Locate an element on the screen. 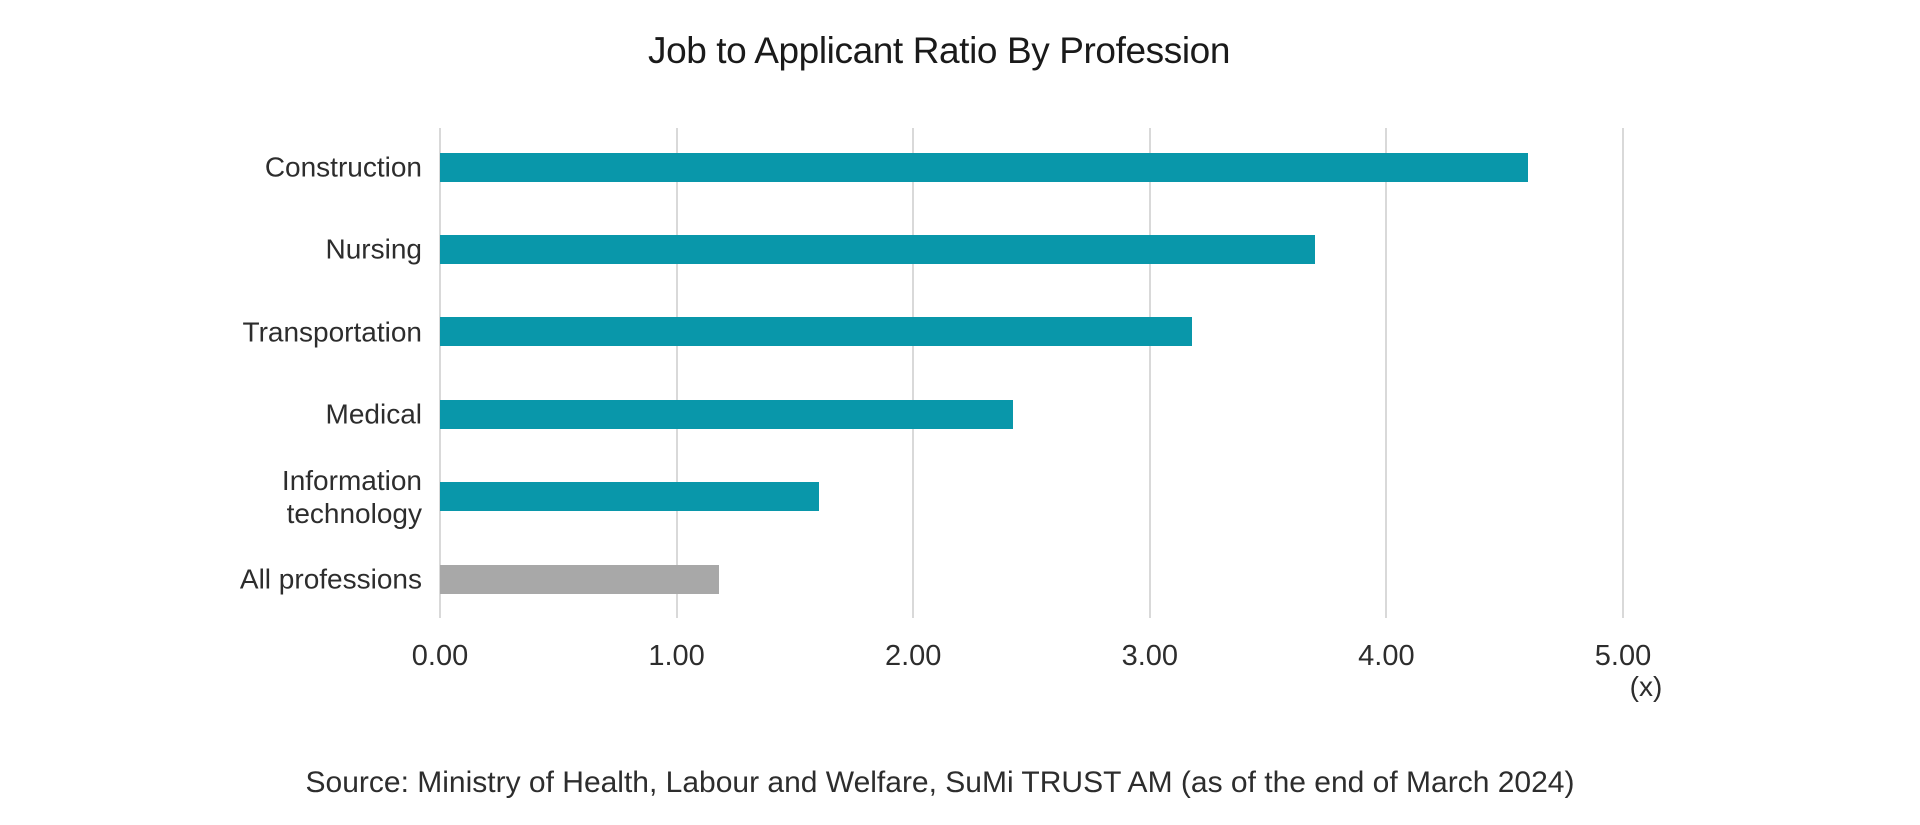 The image size is (1920, 825). bar-information-technology is located at coordinates (629, 497).